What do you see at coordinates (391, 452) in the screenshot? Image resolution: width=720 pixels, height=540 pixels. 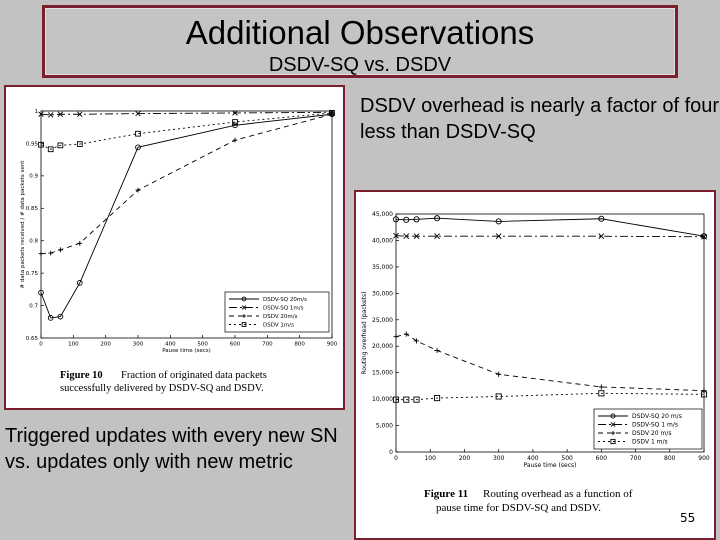 I see `fig11-y-tick-label: 0` at bounding box center [391, 452].